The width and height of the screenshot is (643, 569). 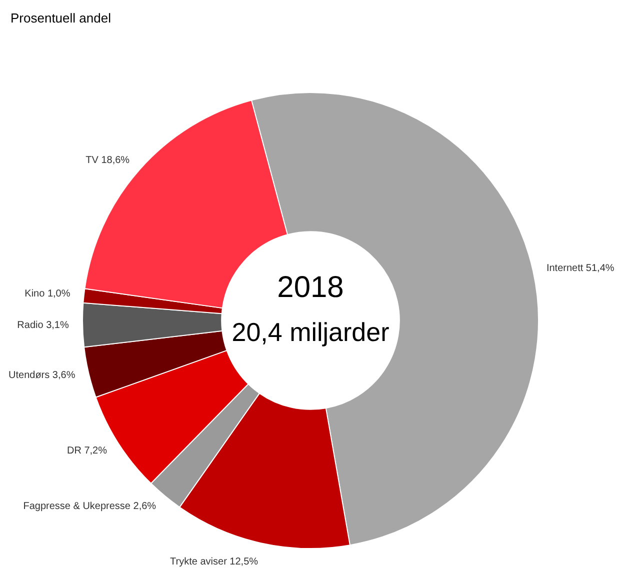 What do you see at coordinates (87, 450) in the screenshot?
I see `slice-label: DR 7,2%` at bounding box center [87, 450].